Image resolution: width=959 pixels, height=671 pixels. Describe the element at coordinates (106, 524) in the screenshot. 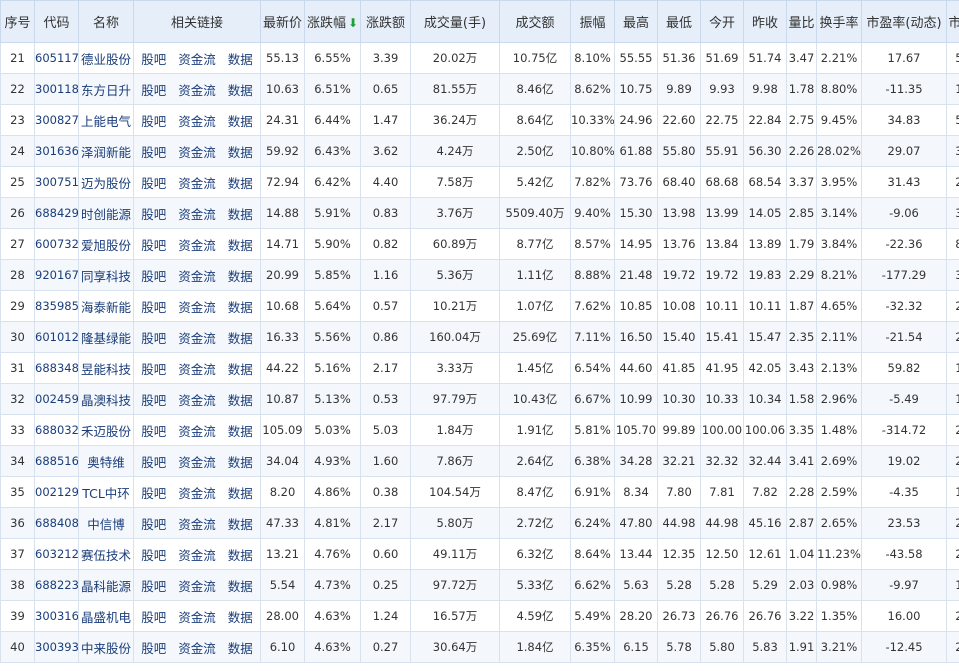

I see `stock-name-link: 中信博` at that location.